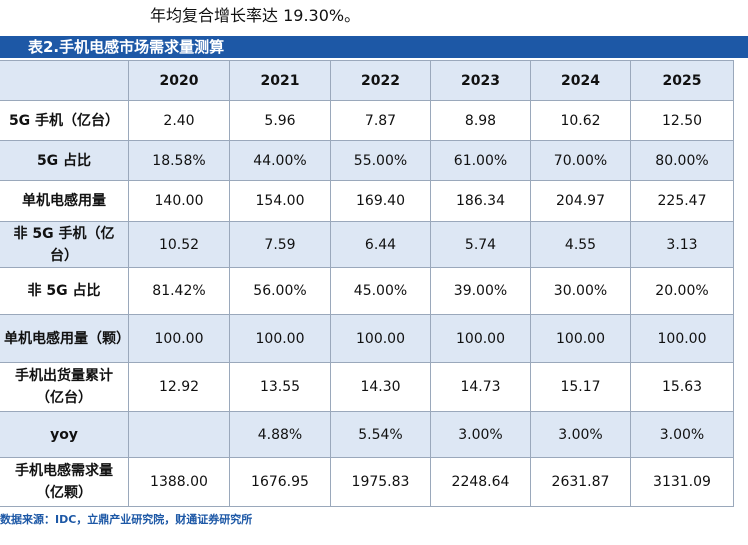  I want to click on table-row: yoy 4.88% 5.54% 3.00% 3.00% 3.00%, so click(367, 434).